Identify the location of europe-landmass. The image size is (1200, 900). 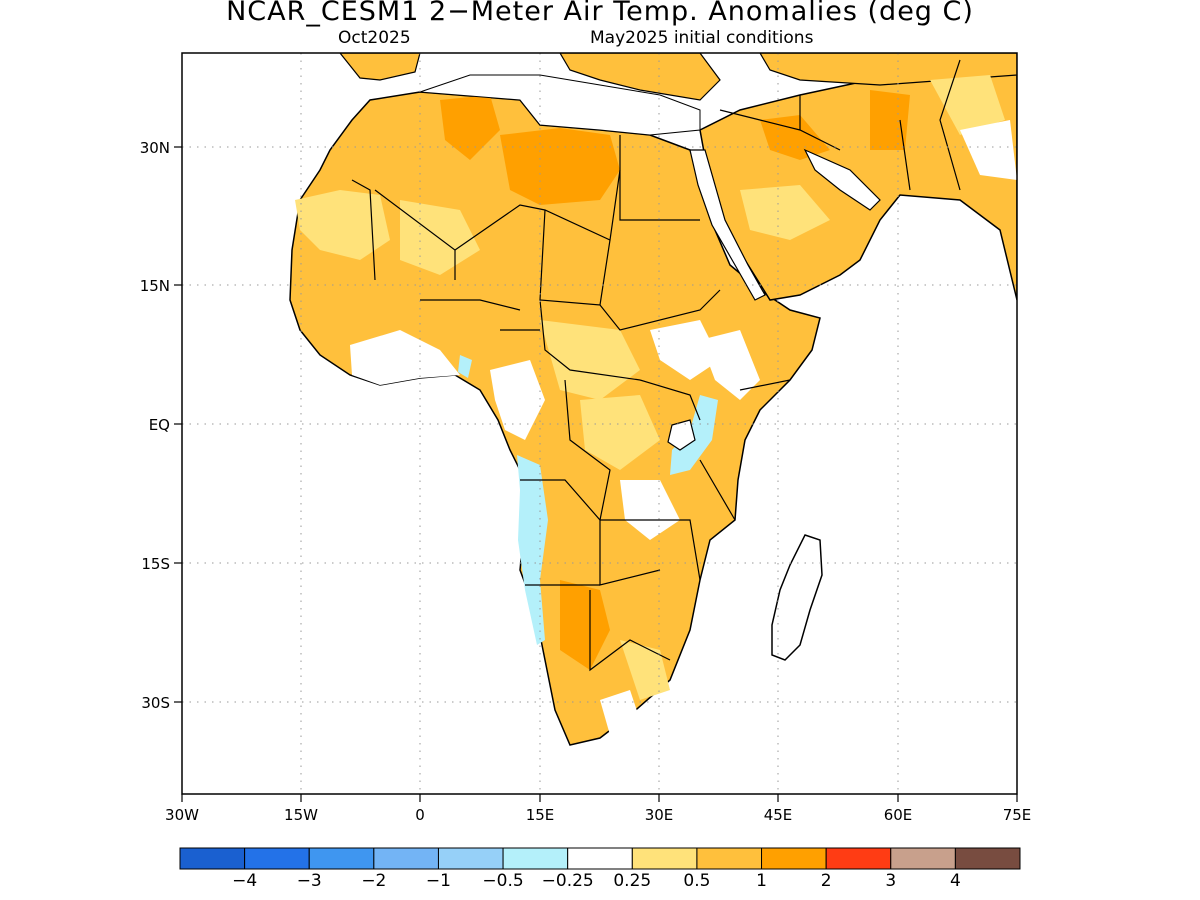
(678, 77).